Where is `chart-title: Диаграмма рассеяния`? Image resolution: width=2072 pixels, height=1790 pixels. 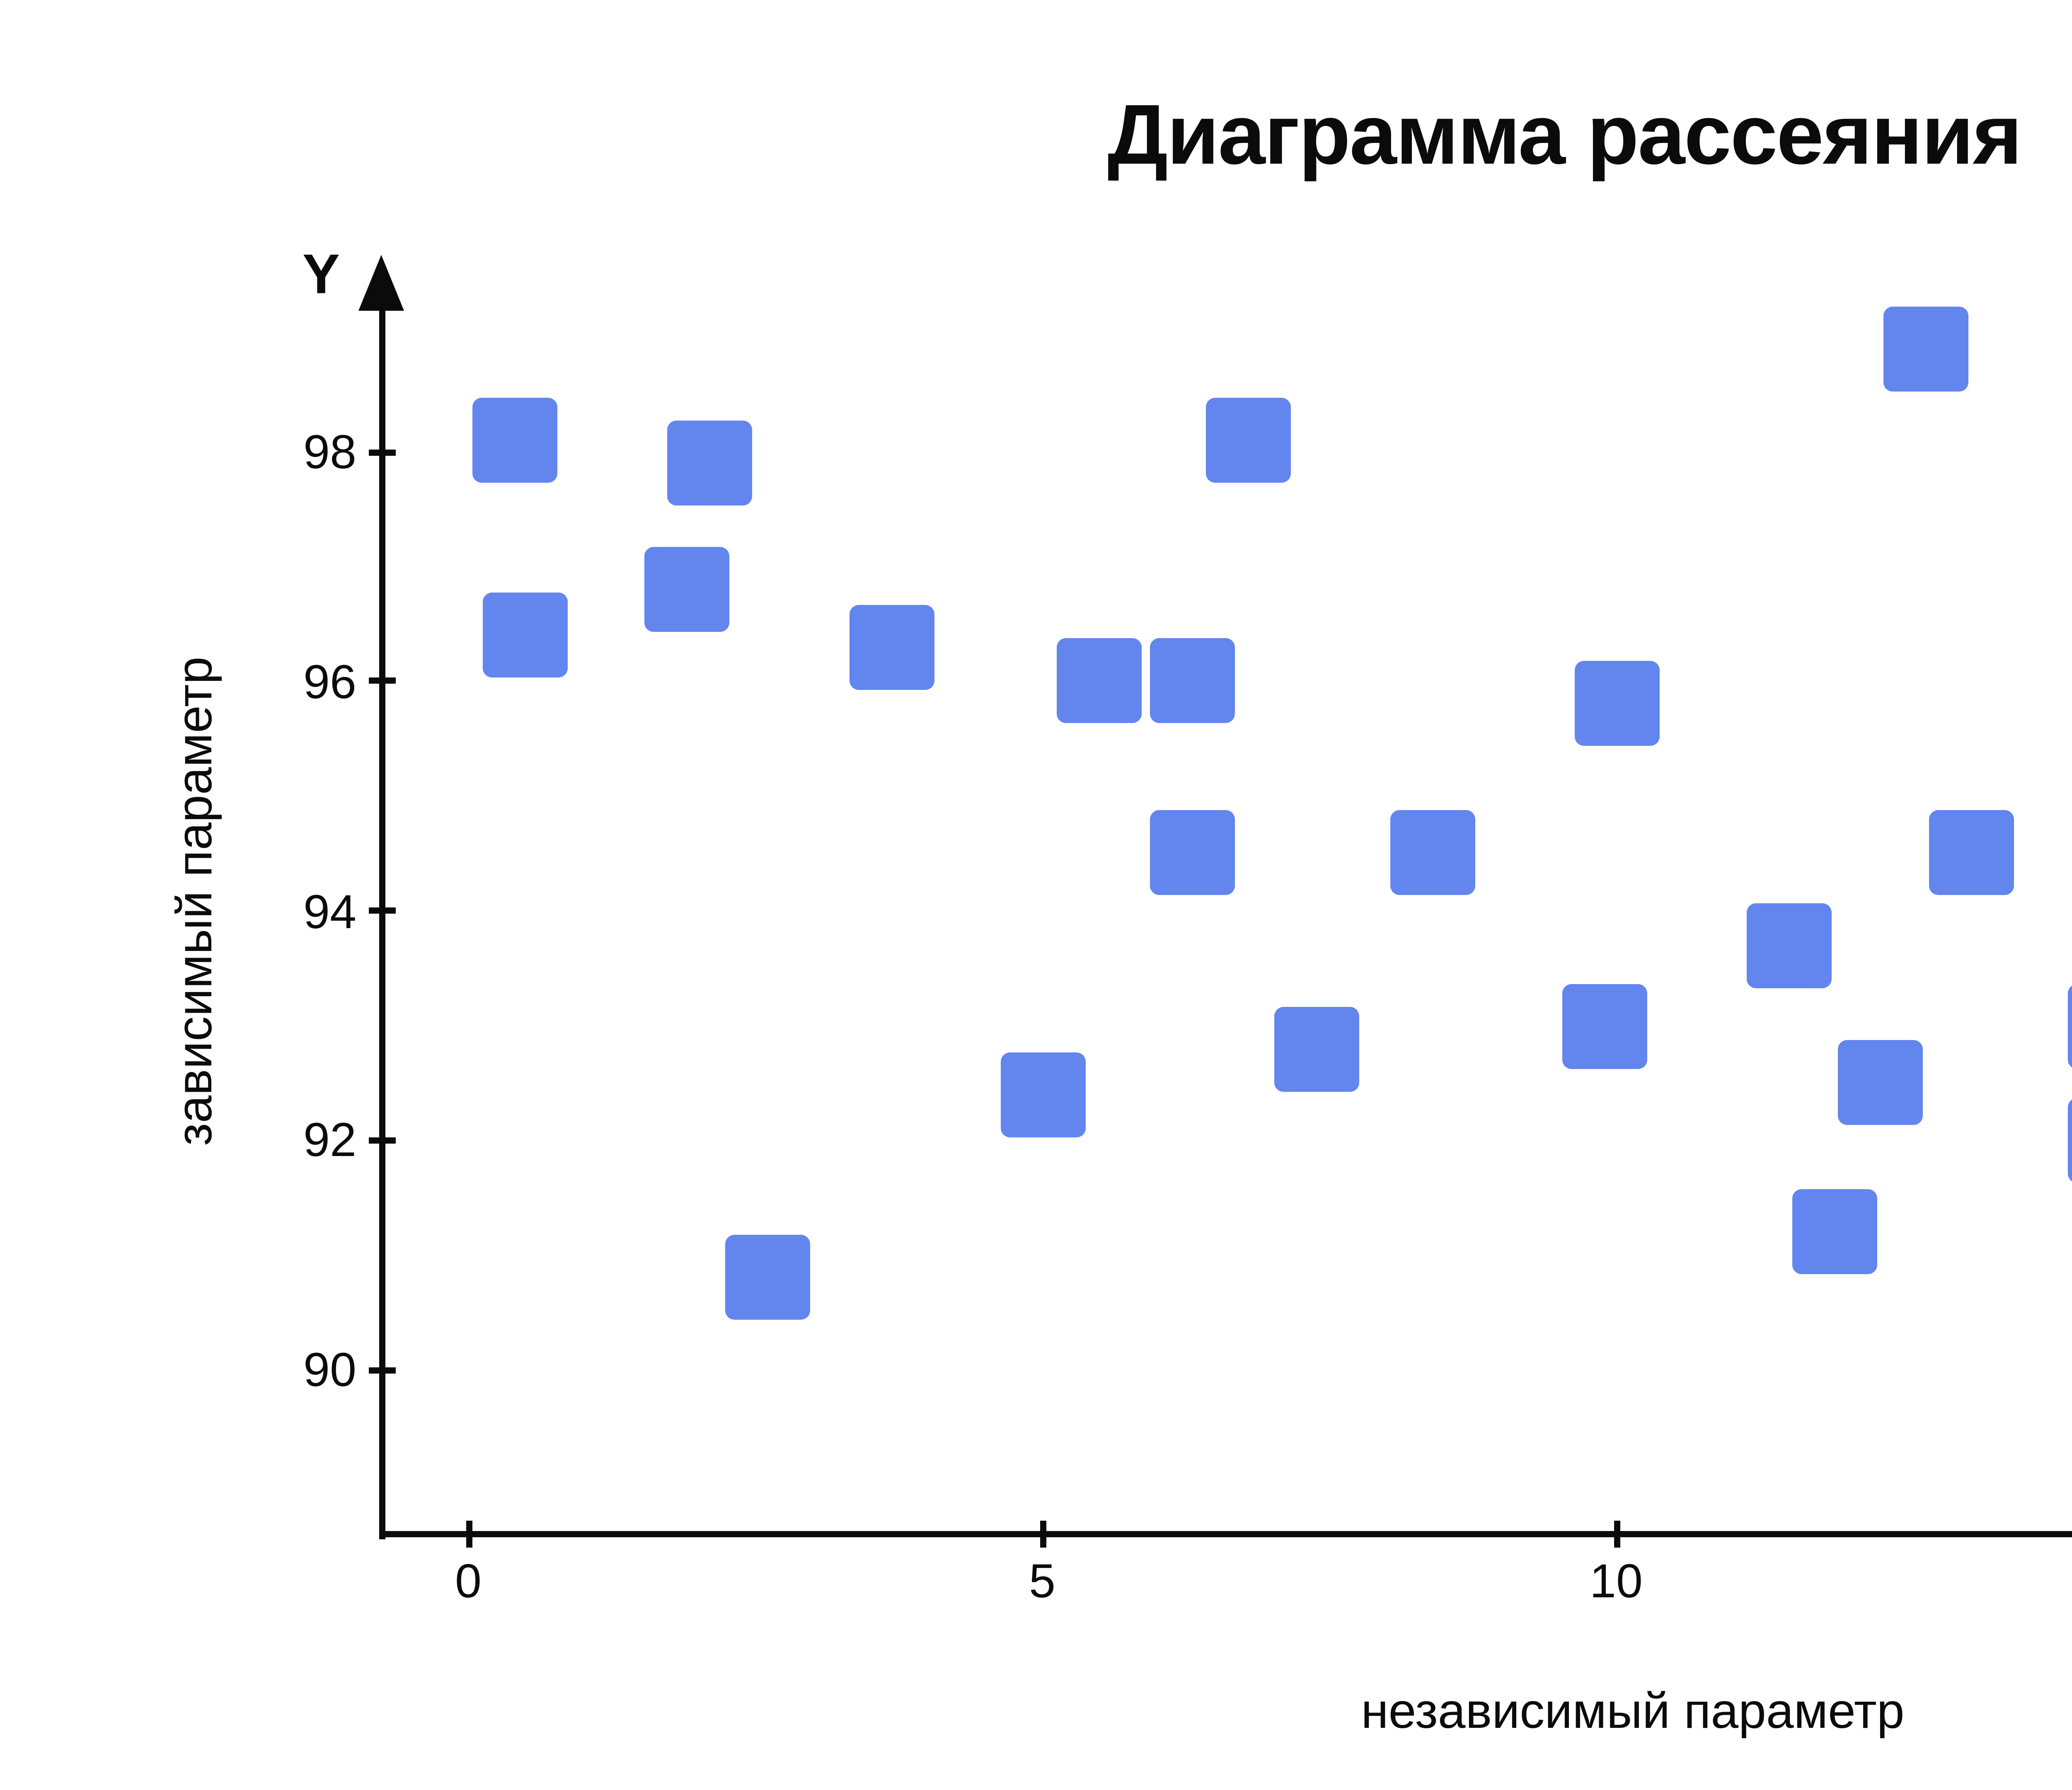
chart-title: Диаграмма рассеяния is located at coordinates (1564, 134).